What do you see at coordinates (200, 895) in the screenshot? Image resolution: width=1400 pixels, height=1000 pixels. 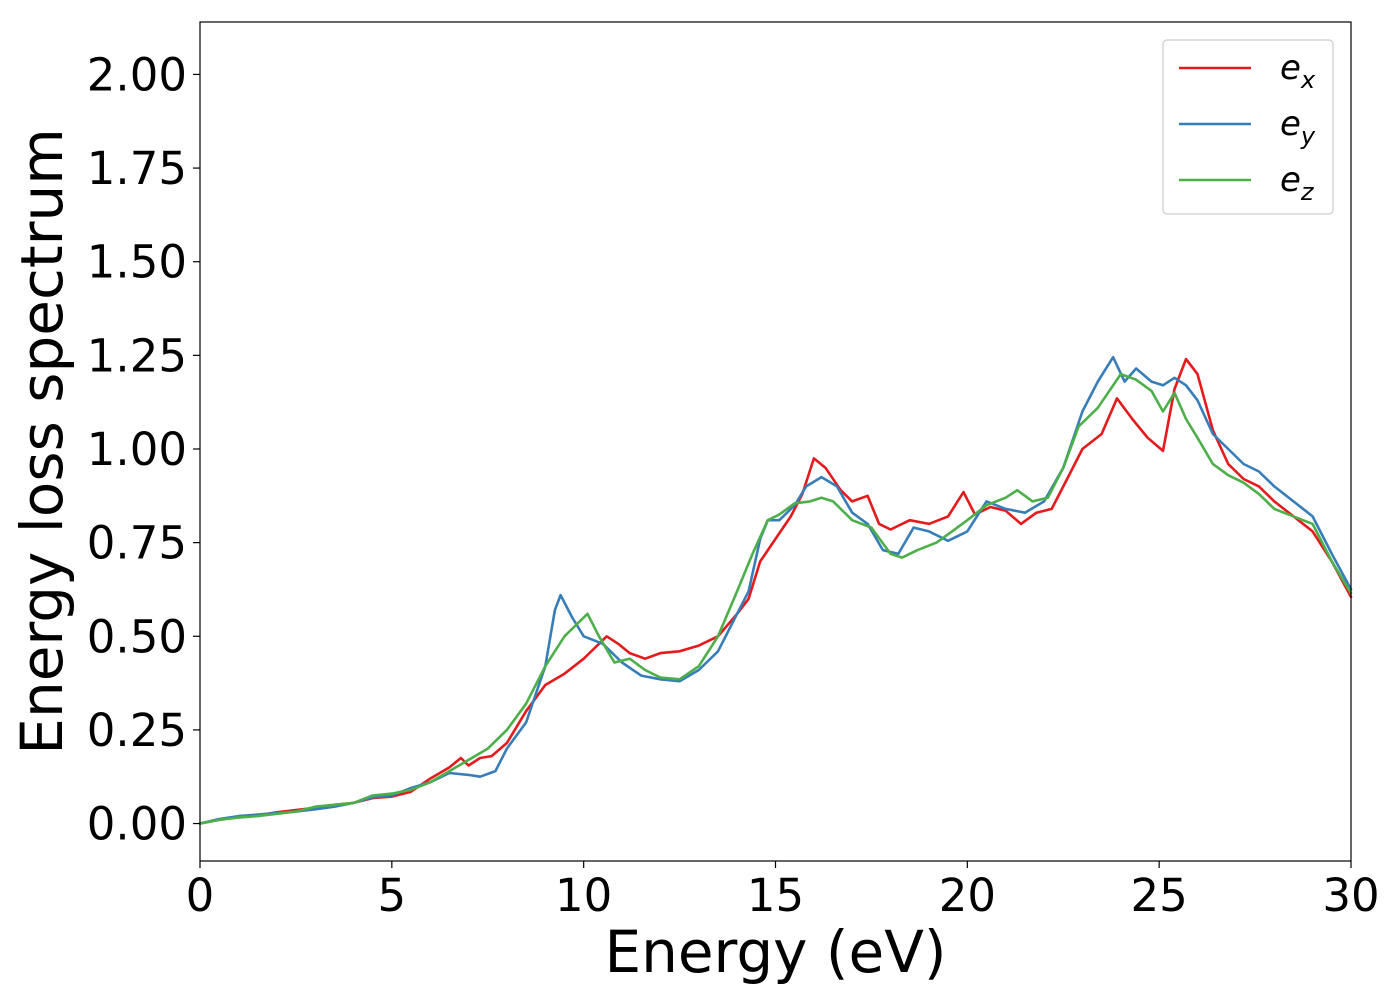 I see `x-tick-label: 0` at bounding box center [200, 895].